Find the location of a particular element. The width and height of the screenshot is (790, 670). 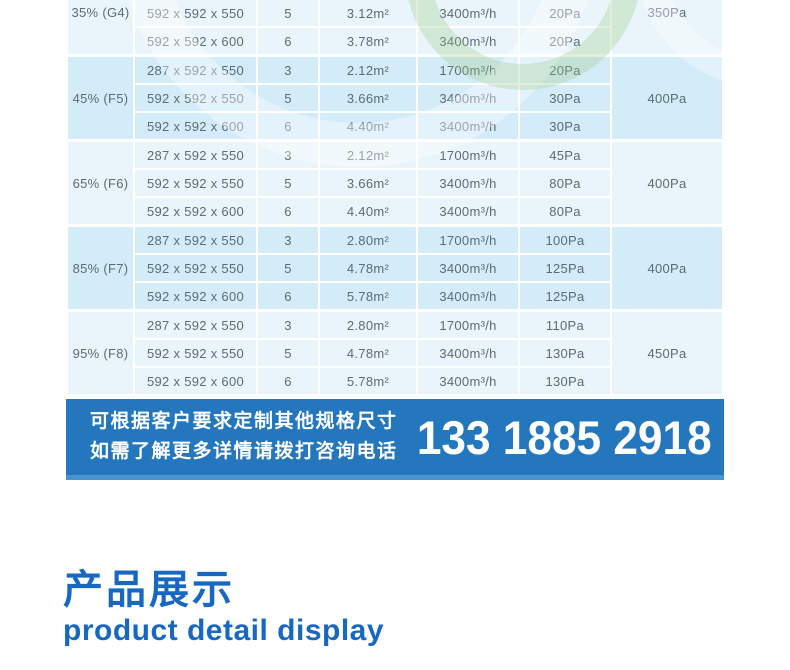

efficiency-cell: 85% (F7) is located at coordinates (100, 268).